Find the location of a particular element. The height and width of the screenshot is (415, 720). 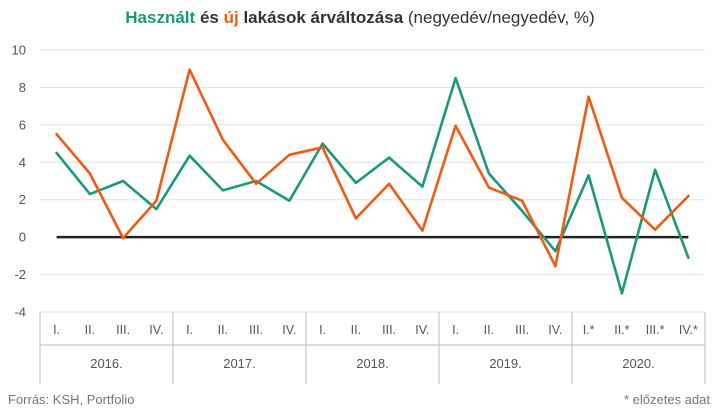

title-new: új is located at coordinates (231, 17).